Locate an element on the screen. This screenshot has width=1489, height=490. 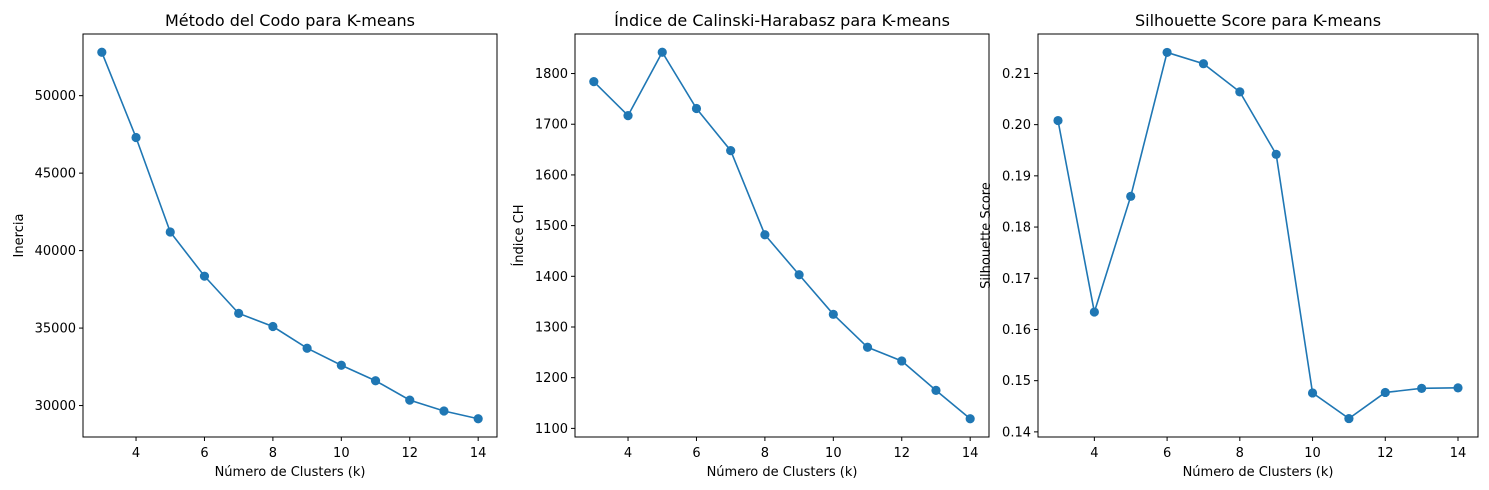
y-tick-label: 1600 is located at coordinates (551, 175).